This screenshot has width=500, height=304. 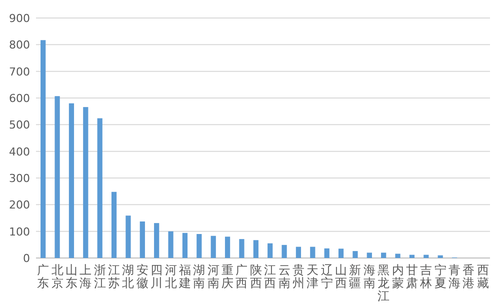 What do you see at coordinates (482, 276) in the screenshot?
I see `x-tick-label: 西藏` at bounding box center [482, 276].